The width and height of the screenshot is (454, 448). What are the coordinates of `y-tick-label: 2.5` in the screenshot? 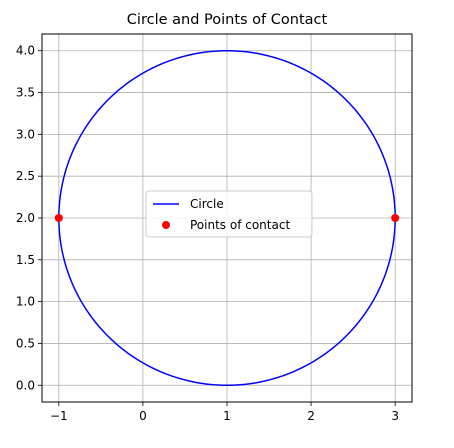 It's located at (25, 176).